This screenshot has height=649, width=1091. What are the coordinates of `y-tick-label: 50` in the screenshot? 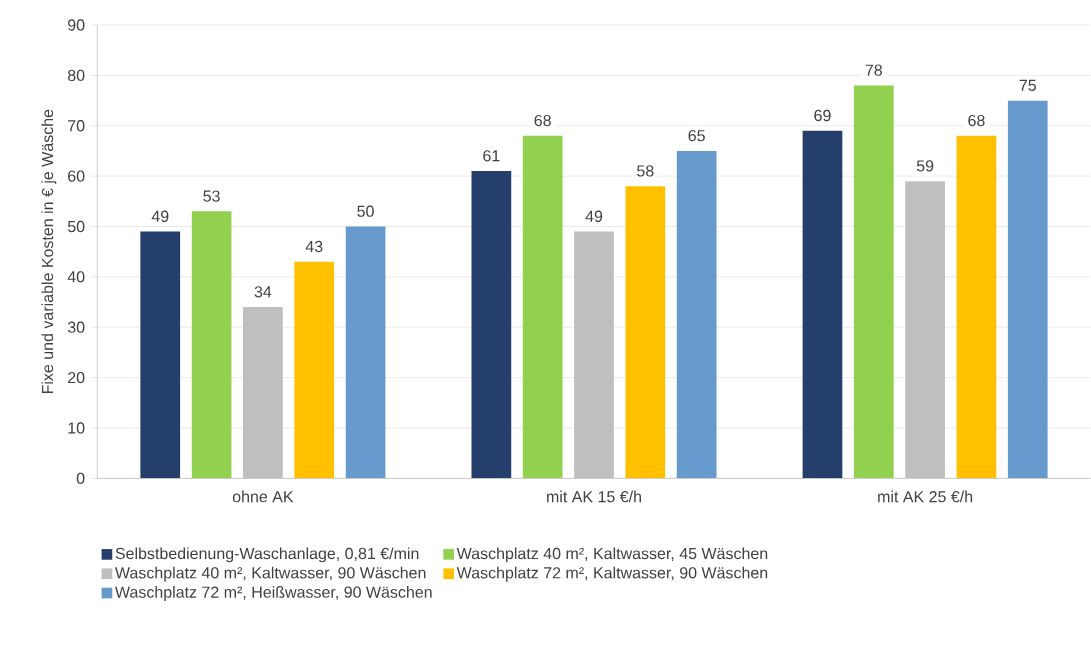 It's located at (76, 226).